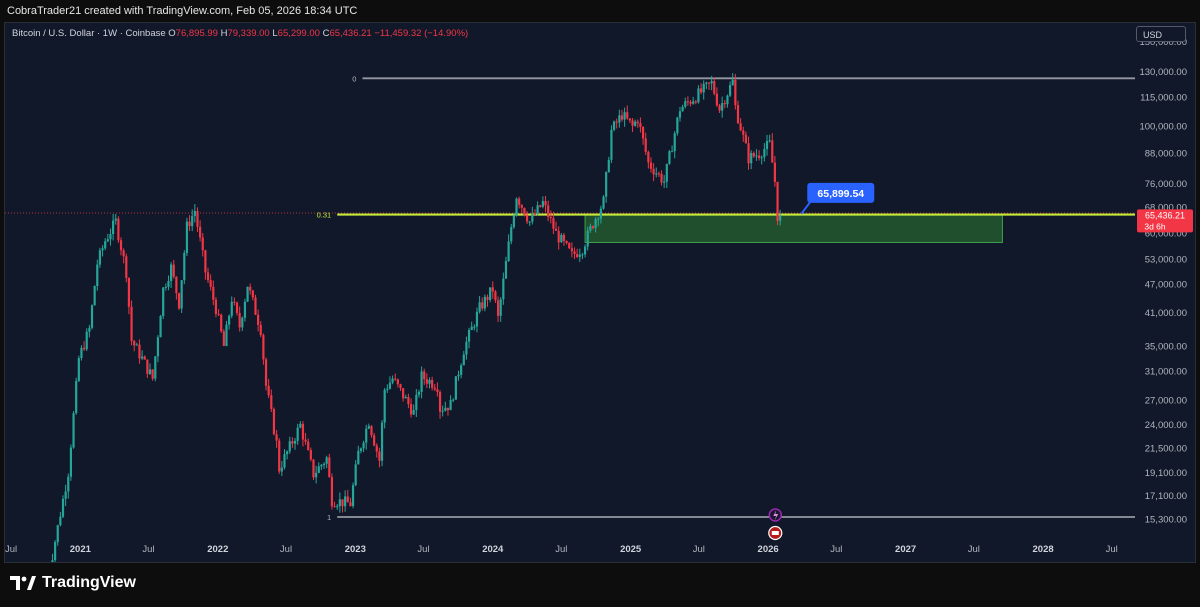  I want to click on x-tick-label: Jul, so click(836, 549).